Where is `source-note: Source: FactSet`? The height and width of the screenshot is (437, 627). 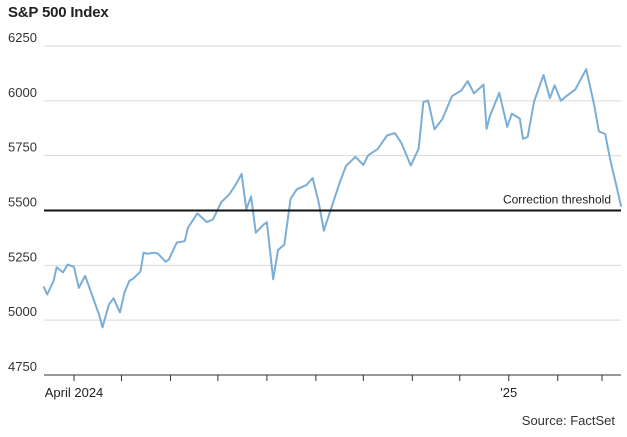 source-note: Source: FactSet is located at coordinates (568, 420).